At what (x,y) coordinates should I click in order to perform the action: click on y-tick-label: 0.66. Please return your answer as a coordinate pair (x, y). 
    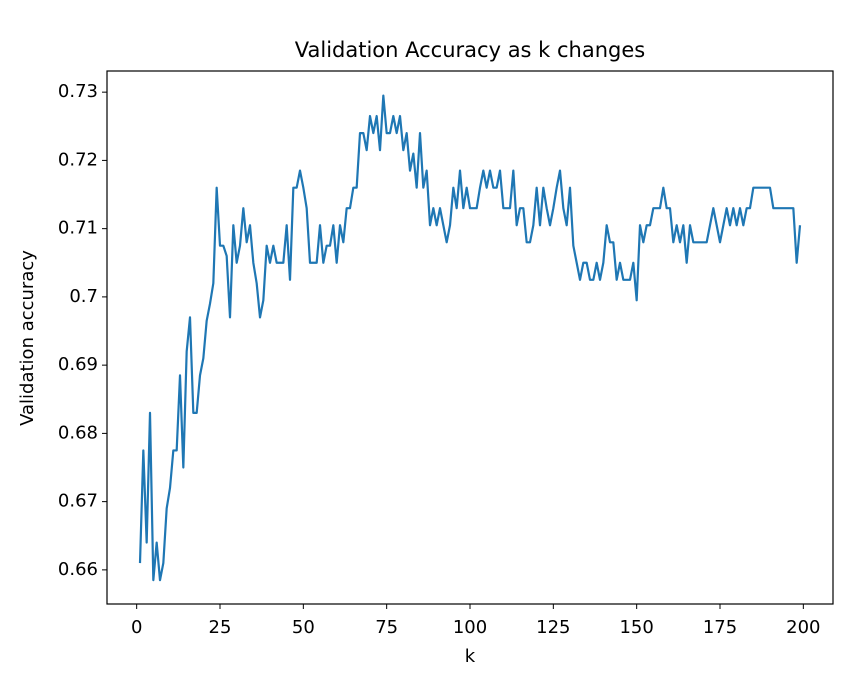
    Looking at the image, I should click on (78, 569).